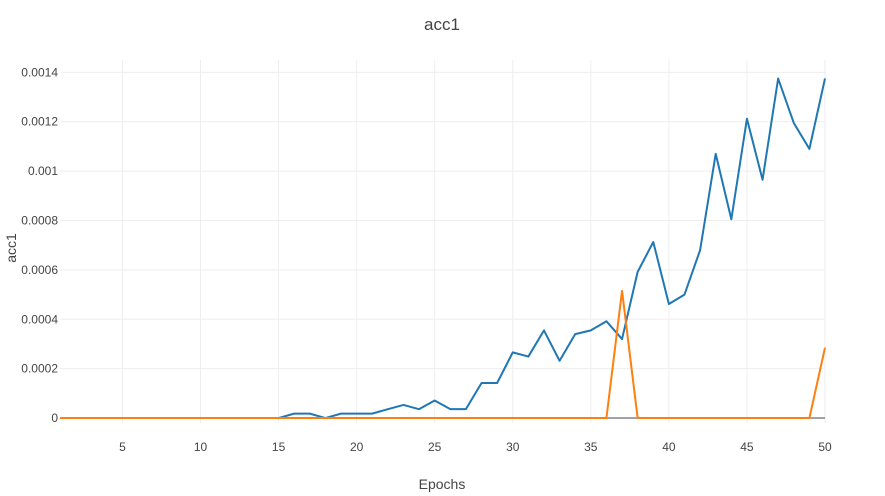 The image size is (885, 496). What do you see at coordinates (279, 447) in the screenshot?
I see `x-tick-label: 15` at bounding box center [279, 447].